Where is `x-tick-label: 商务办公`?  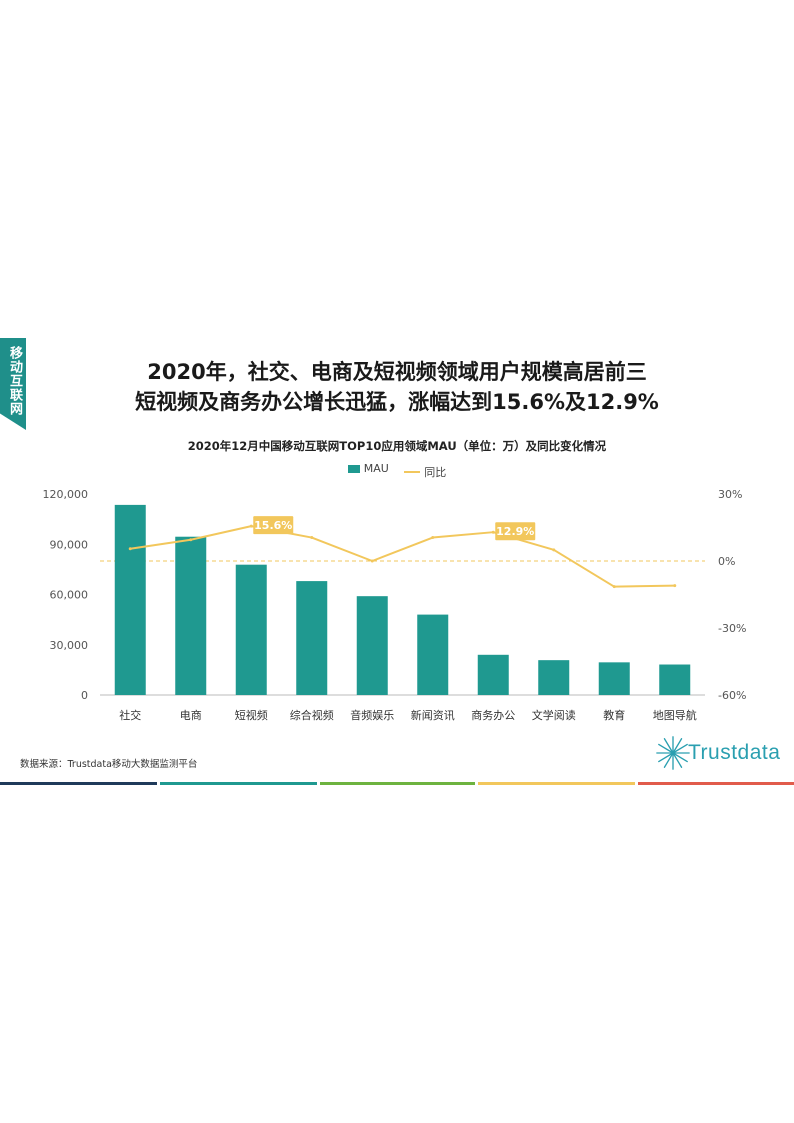 x-tick-label: 商务办公 is located at coordinates (493, 715).